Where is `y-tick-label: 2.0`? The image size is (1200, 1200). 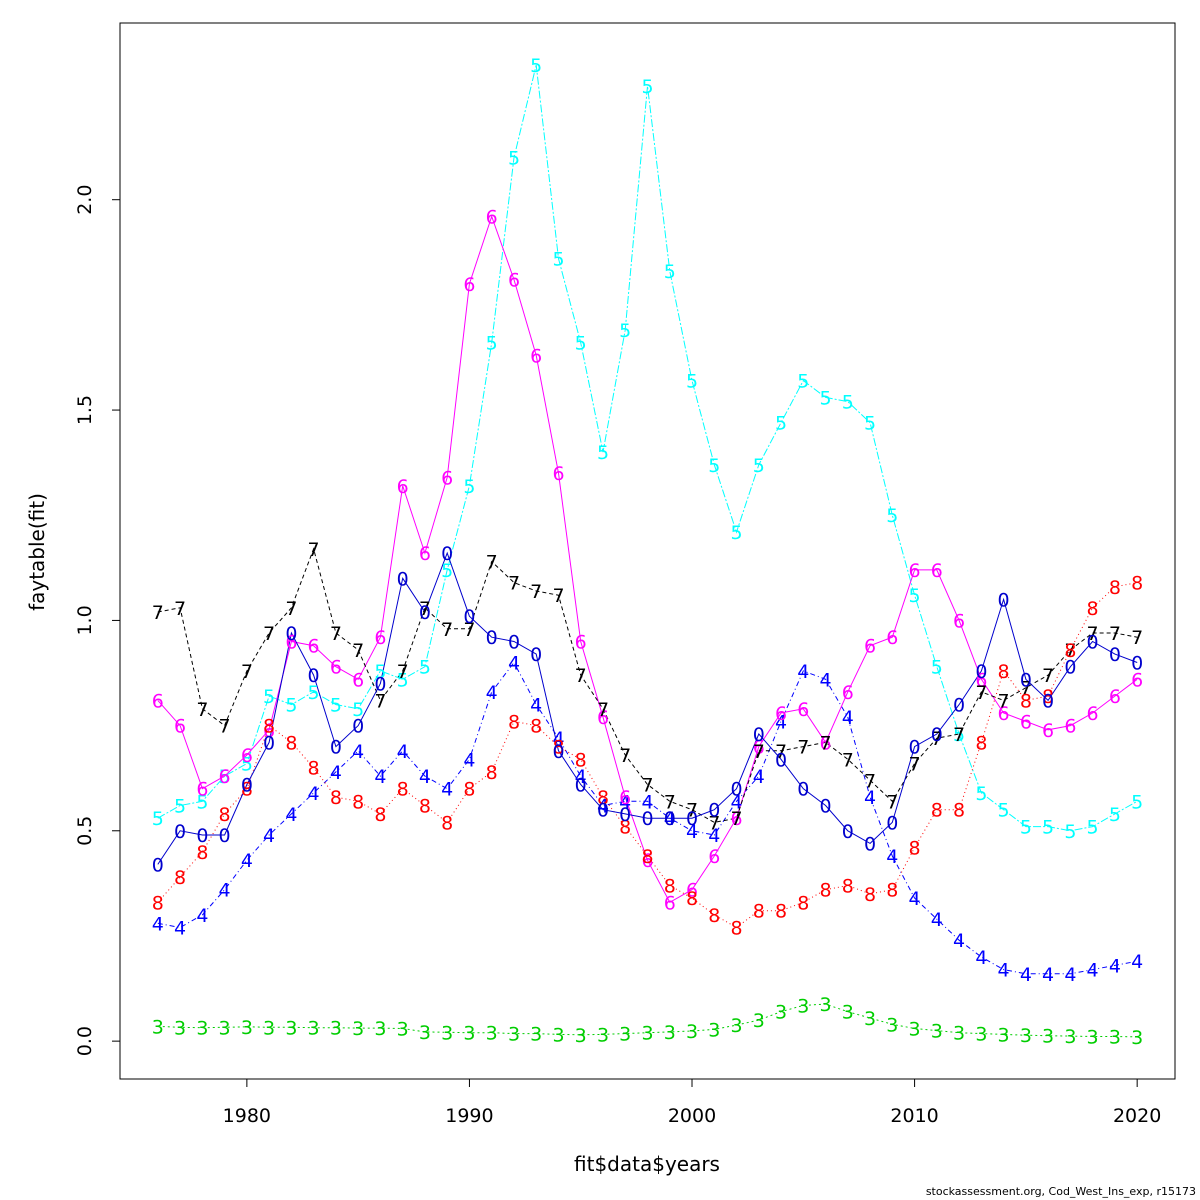
y-tick-label: 2.0 is located at coordinates (85, 200).